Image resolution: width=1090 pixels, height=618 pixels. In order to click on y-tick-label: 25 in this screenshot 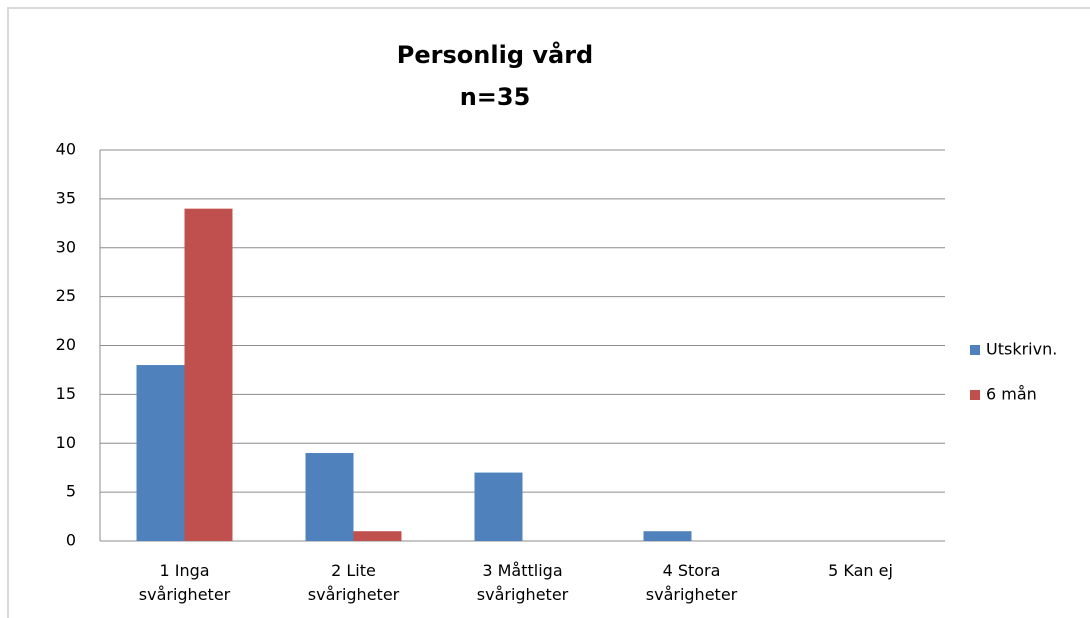, I will do `click(66, 295)`.